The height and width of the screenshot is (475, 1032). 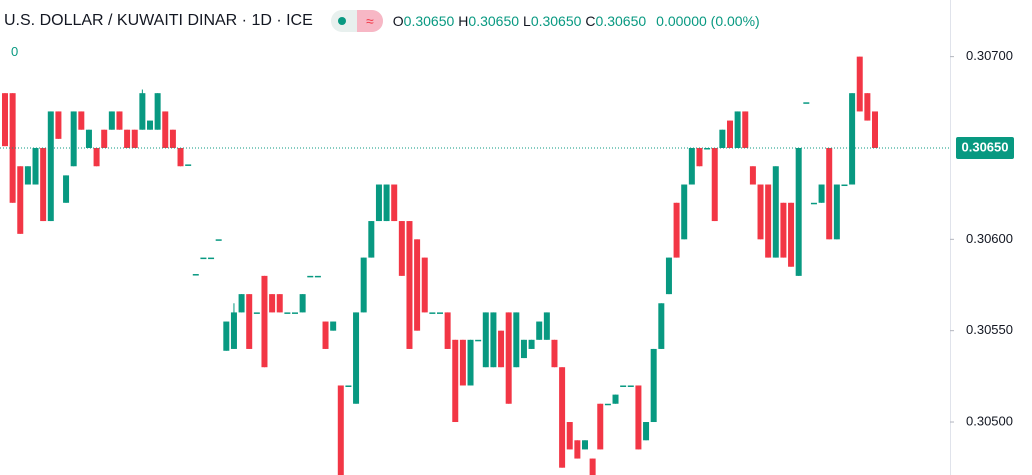 What do you see at coordinates (989, 238) in the screenshot?
I see `y-tick-label: 0.30600` at bounding box center [989, 238].